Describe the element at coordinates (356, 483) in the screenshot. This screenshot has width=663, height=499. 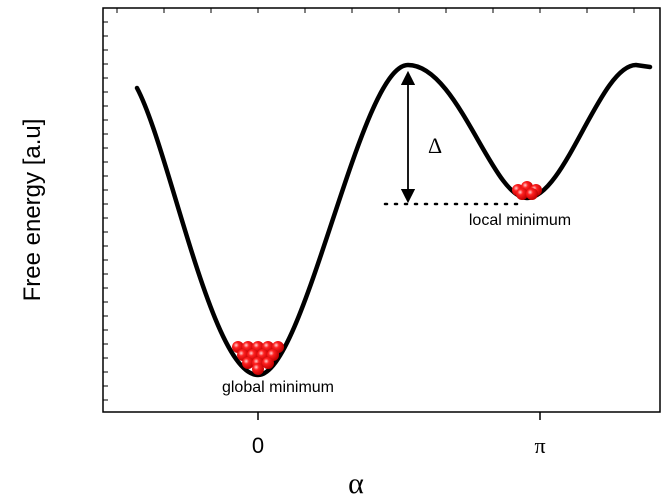
I see `x-axis-label: α` at that location.